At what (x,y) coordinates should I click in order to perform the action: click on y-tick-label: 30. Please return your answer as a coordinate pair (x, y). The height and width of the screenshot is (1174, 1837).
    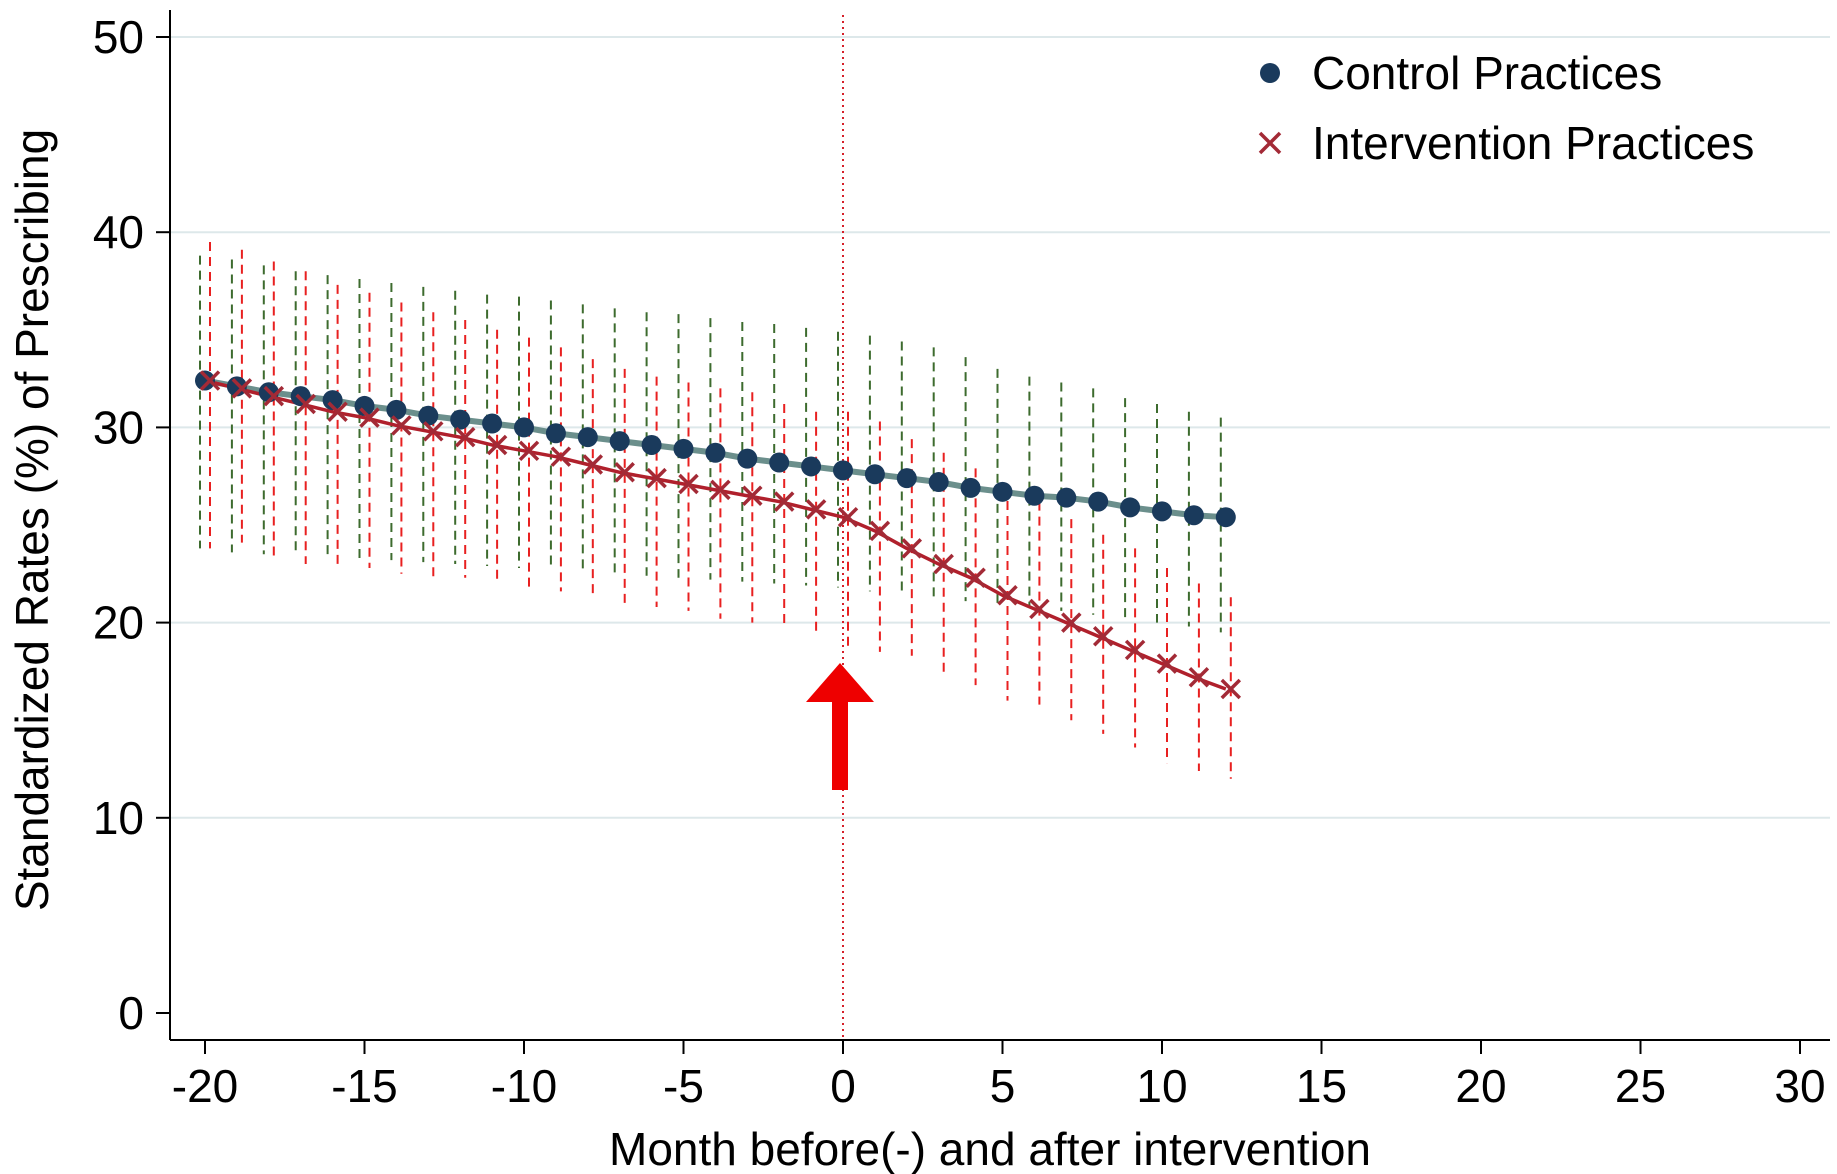
    Looking at the image, I should click on (118, 427).